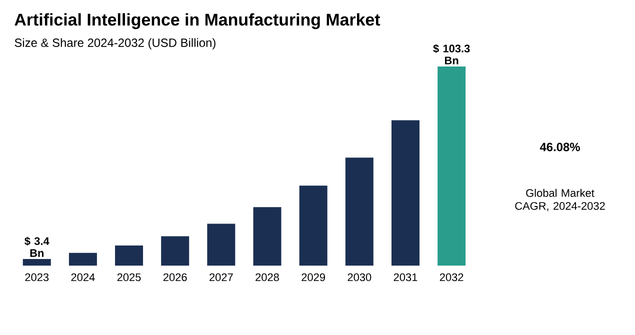 The width and height of the screenshot is (635, 335). What do you see at coordinates (197, 21) in the screenshot?
I see `chart-title: Artificial Intelligence in Manufacturing Market` at bounding box center [197, 21].